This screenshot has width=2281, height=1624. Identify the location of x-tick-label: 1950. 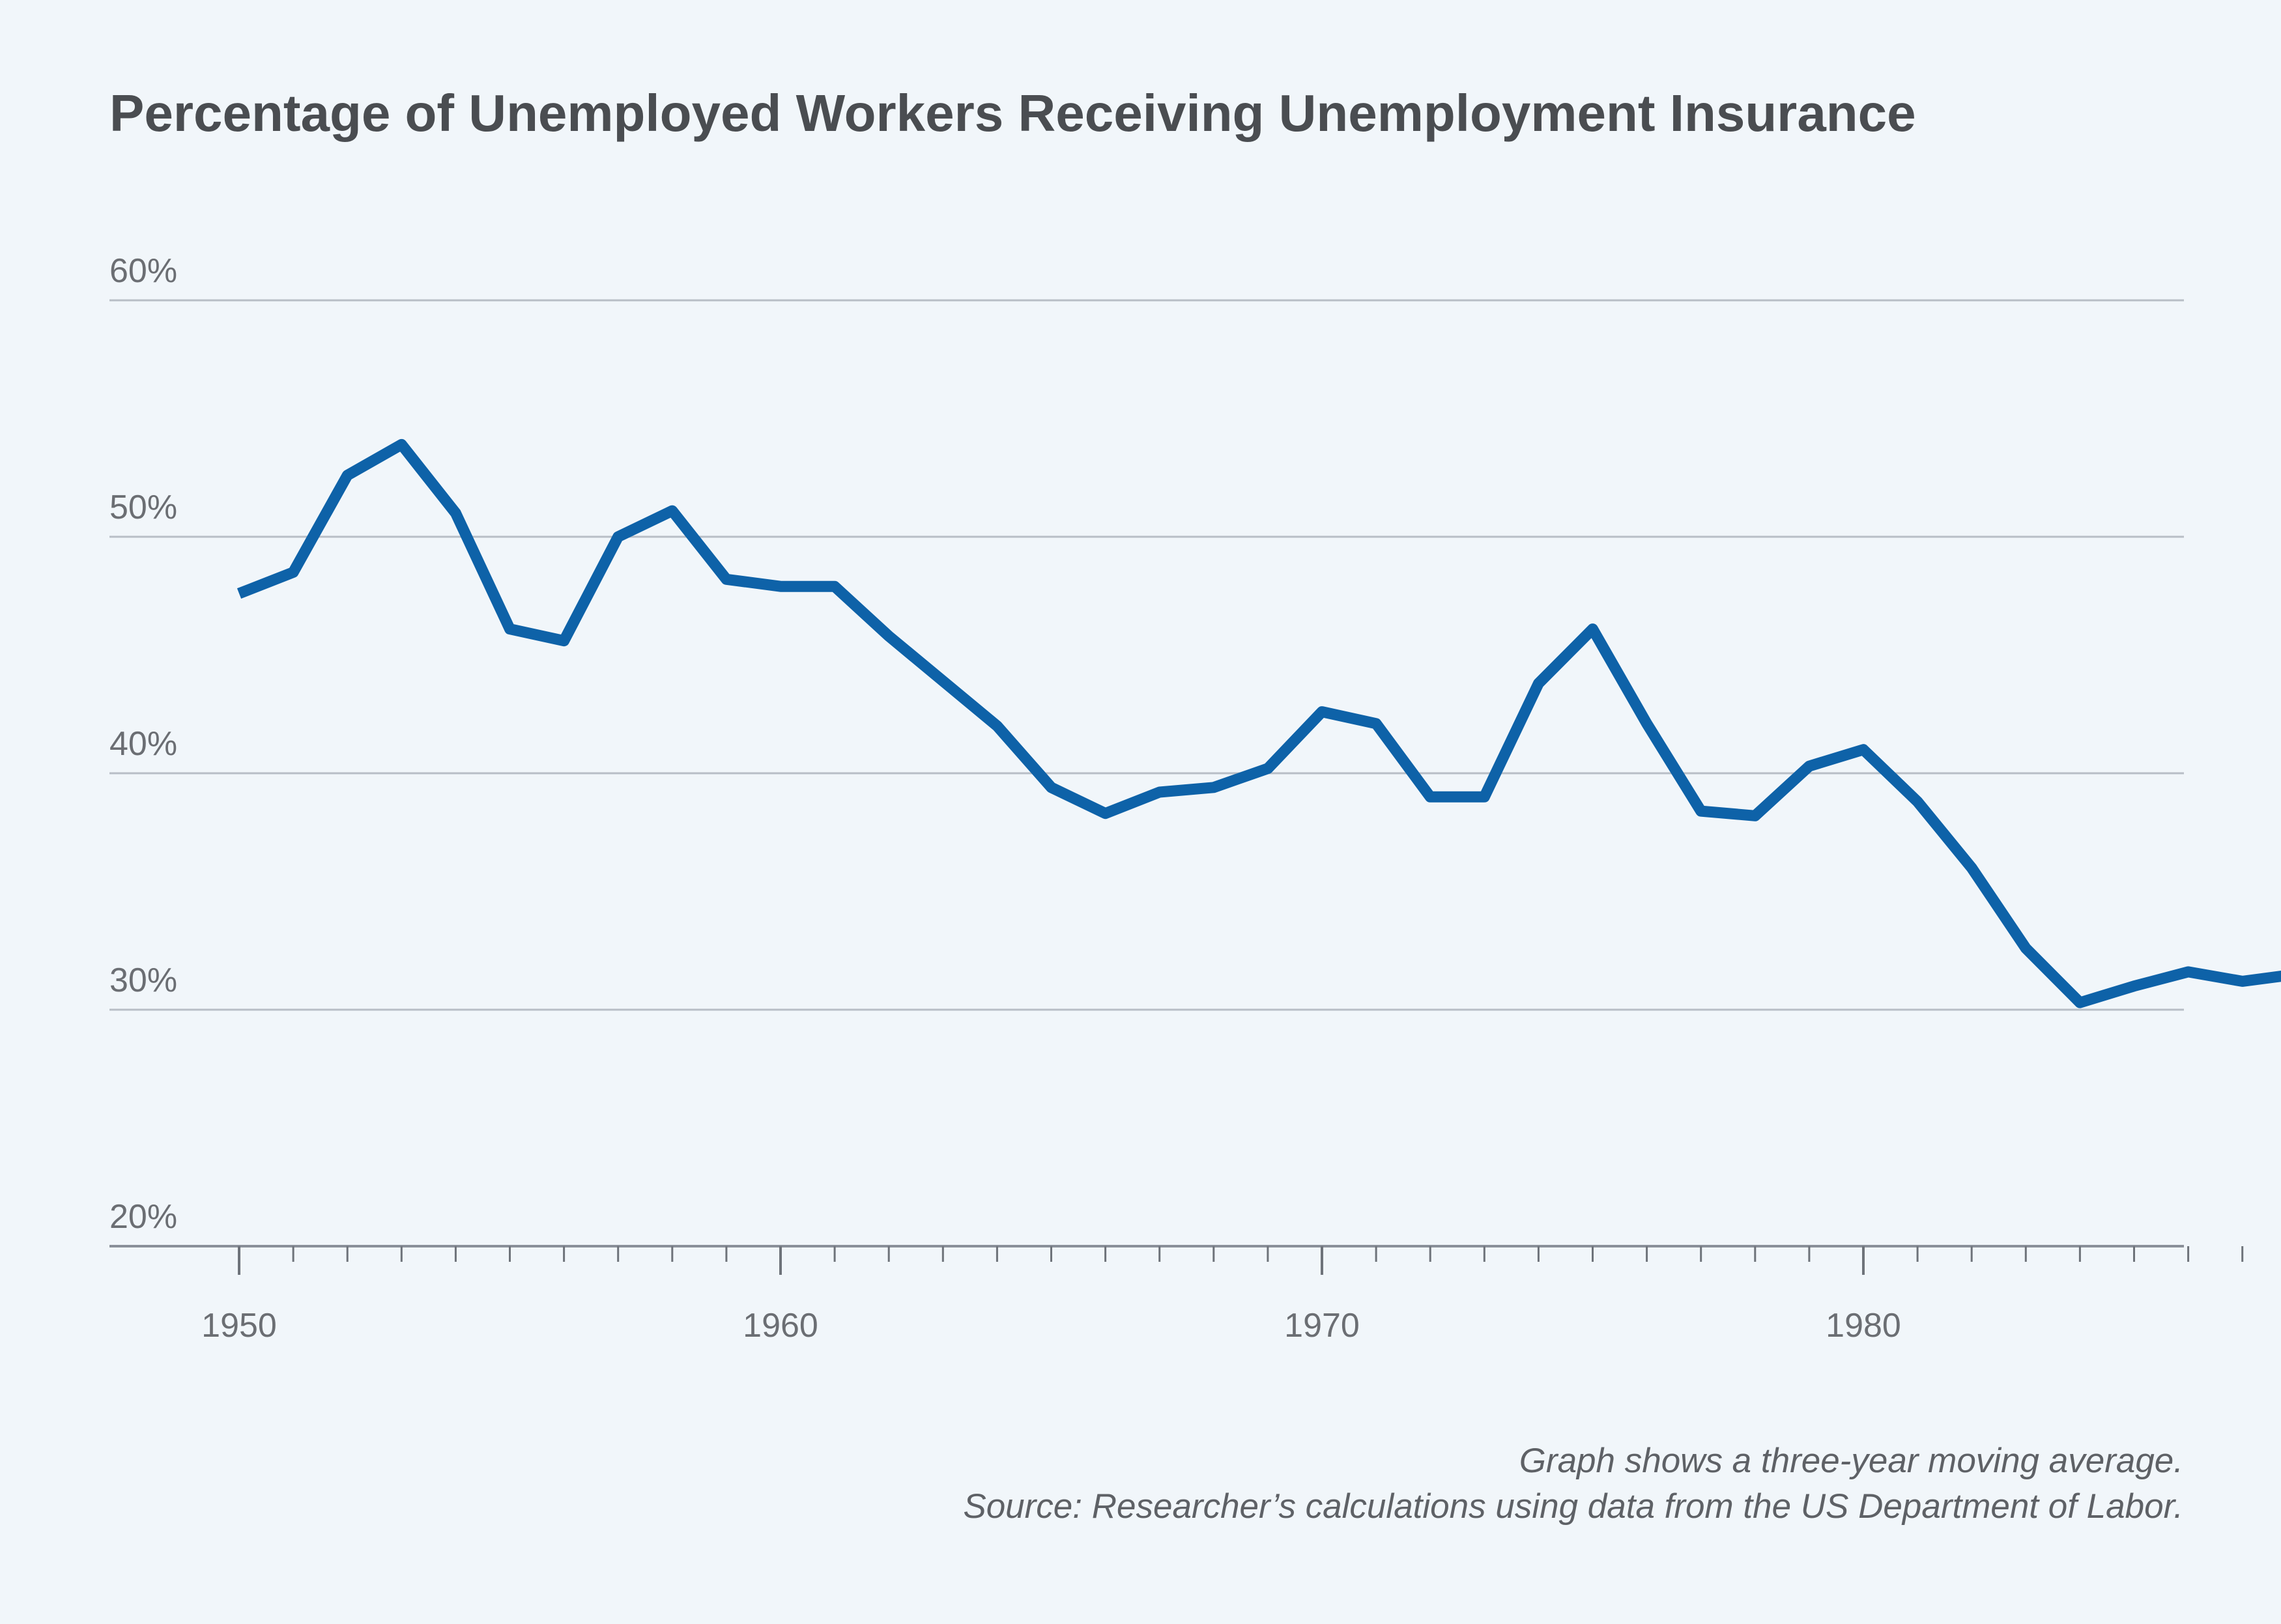
(239, 1326).